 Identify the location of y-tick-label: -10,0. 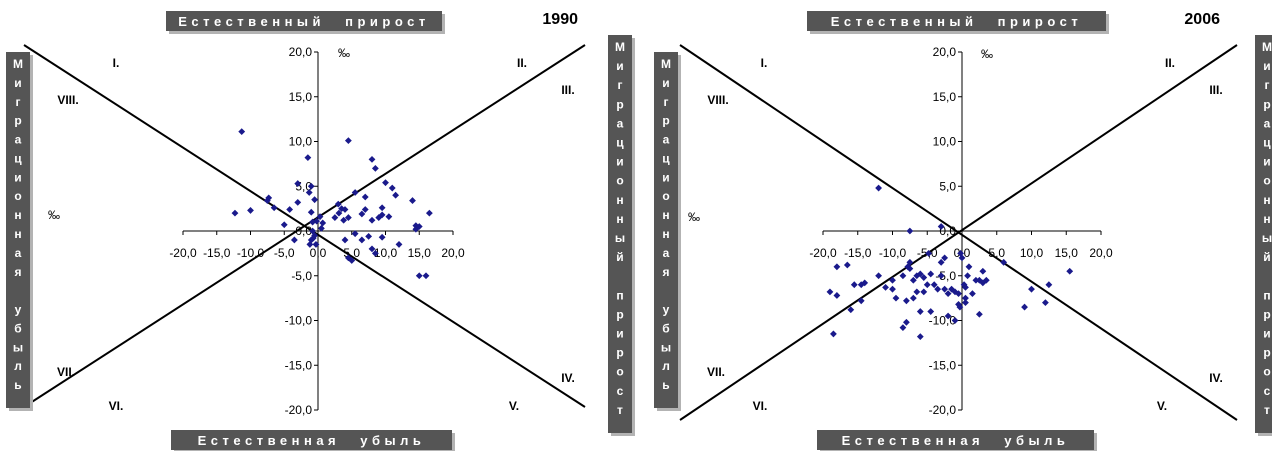
(299, 321).